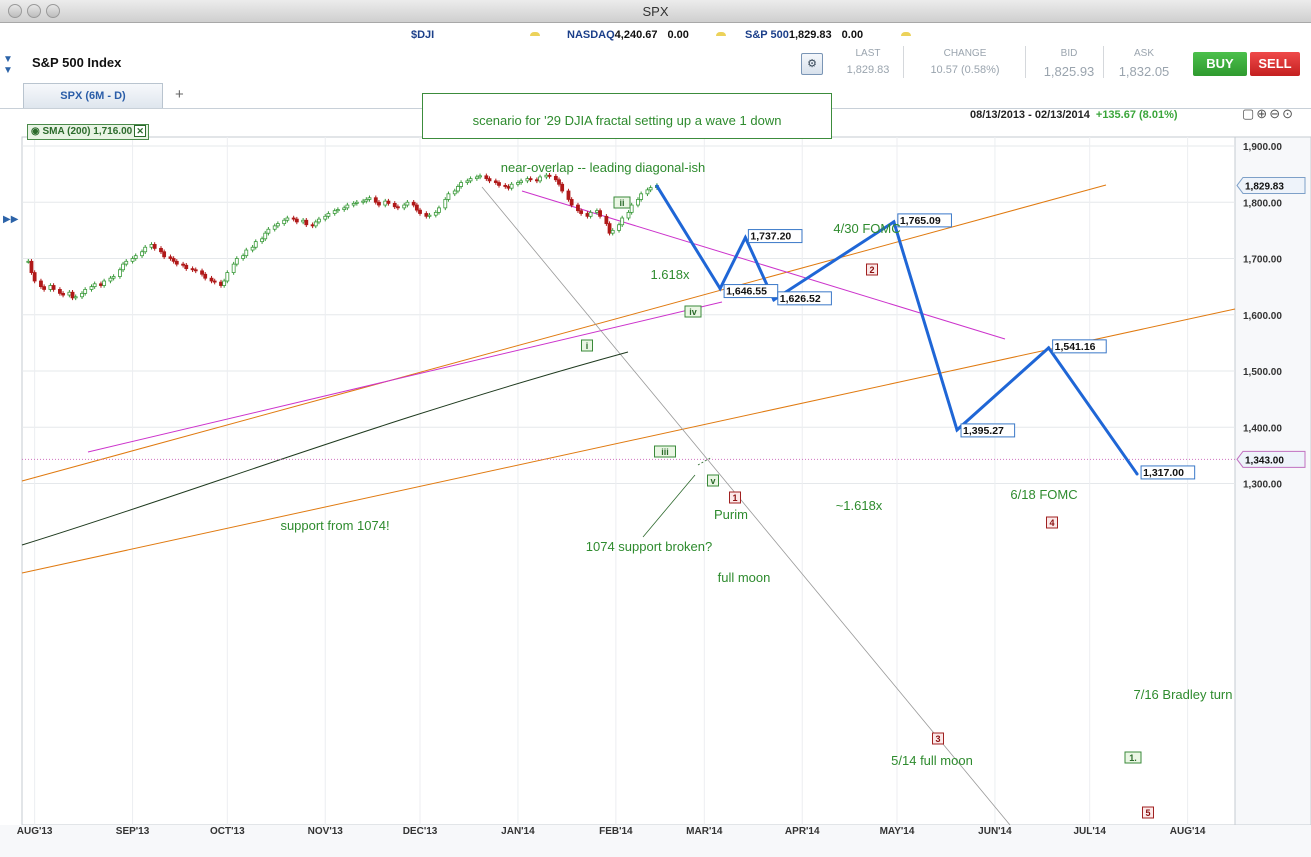  Describe the element at coordinates (897, 831) in the screenshot. I see `x-tick-label: MAY'14` at that location.